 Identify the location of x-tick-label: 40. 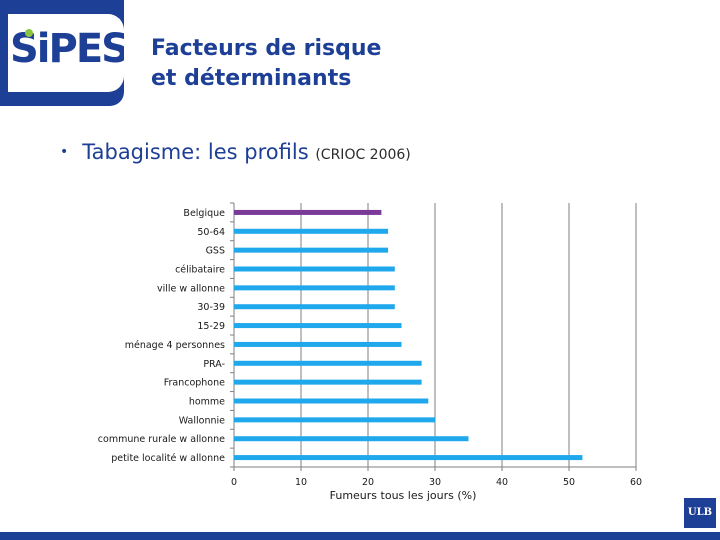
(502, 482).